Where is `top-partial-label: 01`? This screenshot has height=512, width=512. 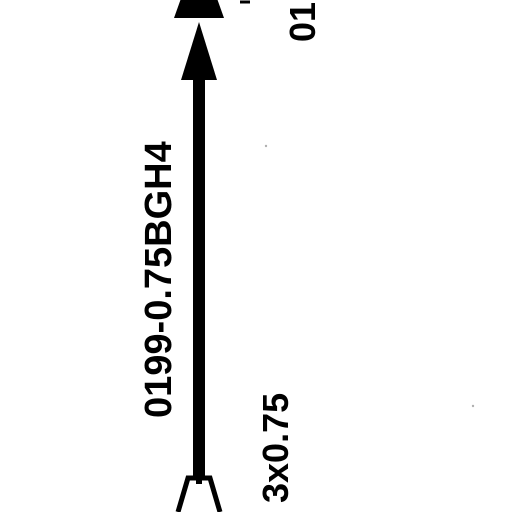 top-partial-label: 01 is located at coordinates (302, 21).